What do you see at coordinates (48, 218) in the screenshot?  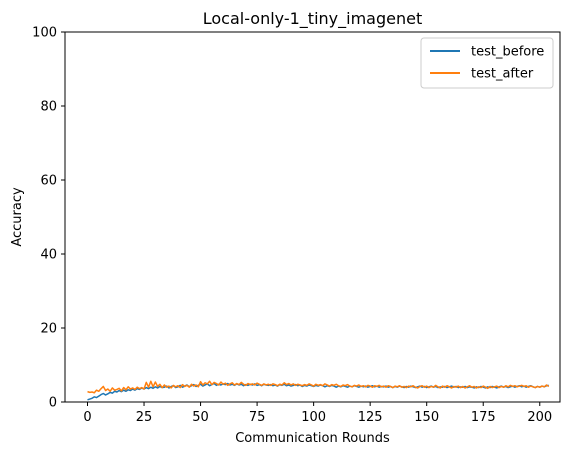 I see `y-axis: 0 20 40 60 80 100` at bounding box center [48, 218].